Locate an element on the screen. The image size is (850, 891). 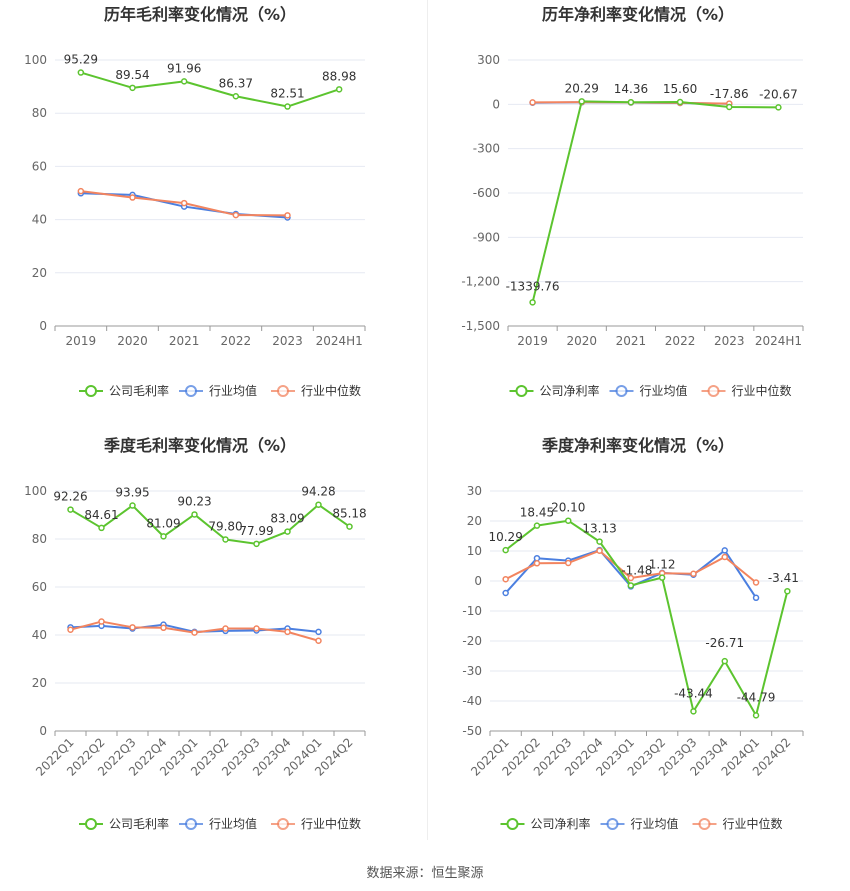
chart-legend: 公司毛利率 行业均值 行业中位数 is located at coordinates (220, 823).